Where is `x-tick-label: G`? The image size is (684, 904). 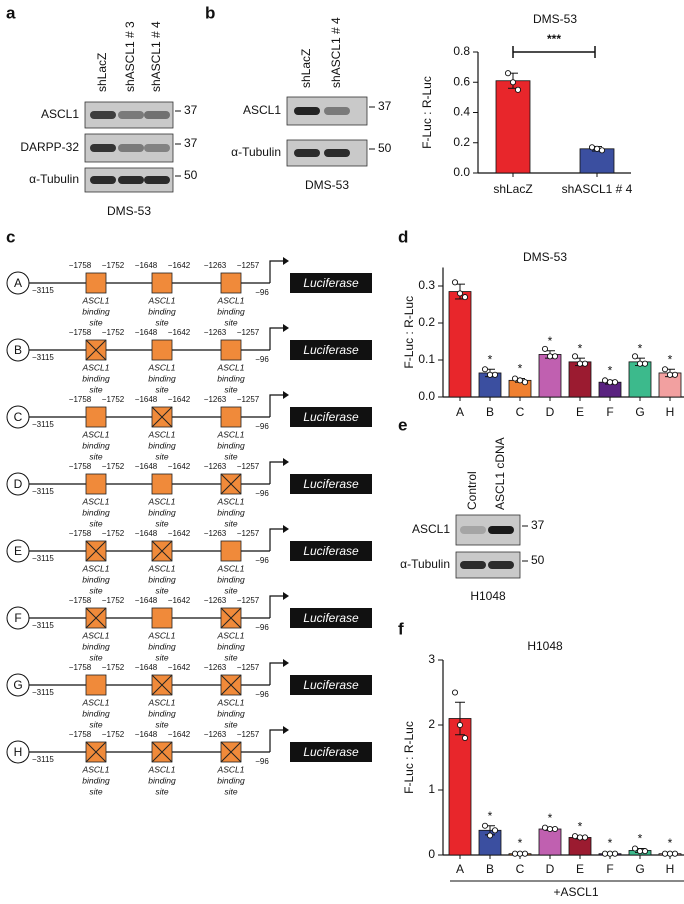 x-tick-label: G is located at coordinates (639, 412).